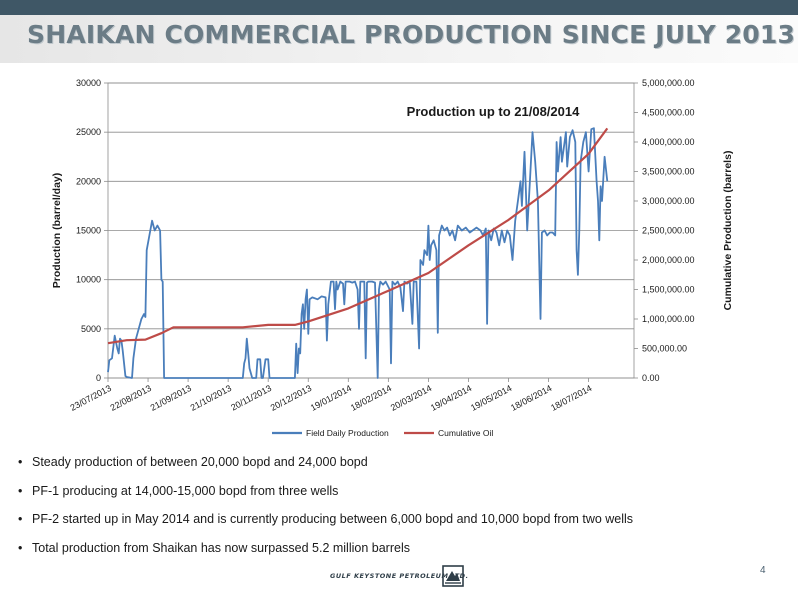 This screenshot has height=600, width=798. Describe the element at coordinates (411, 398) in the screenshot. I see `x-tick-label: 20/03/2014` at that location.